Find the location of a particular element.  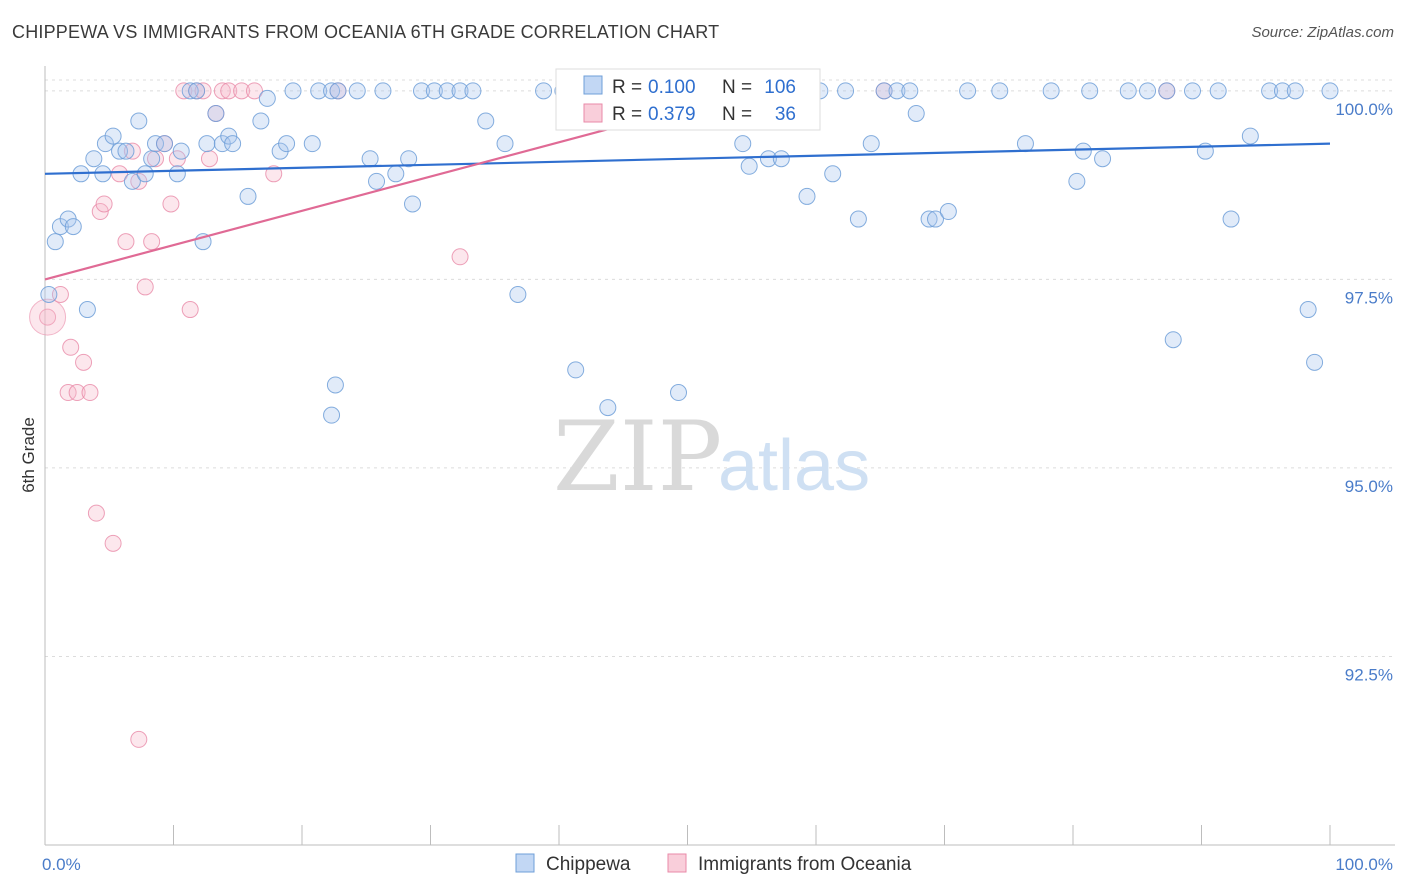

chart-source: Source: ZipAtlas.com is located at coordinates (1322, 32).